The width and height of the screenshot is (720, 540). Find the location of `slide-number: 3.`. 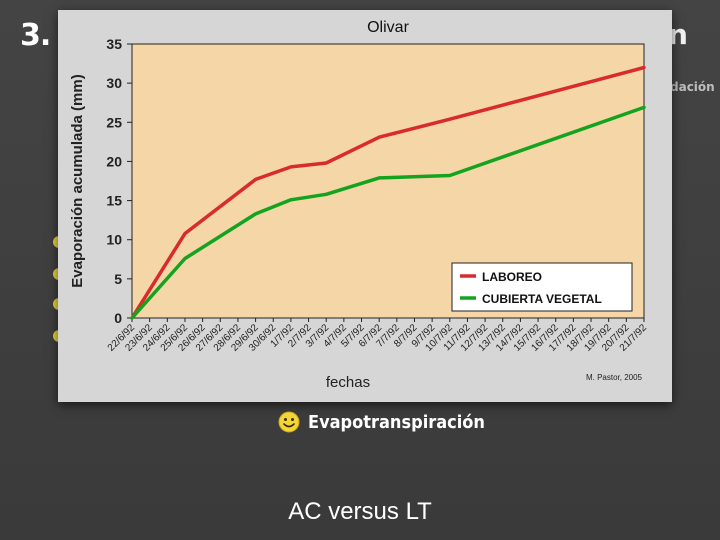

slide-number: 3. is located at coordinates (35, 35).